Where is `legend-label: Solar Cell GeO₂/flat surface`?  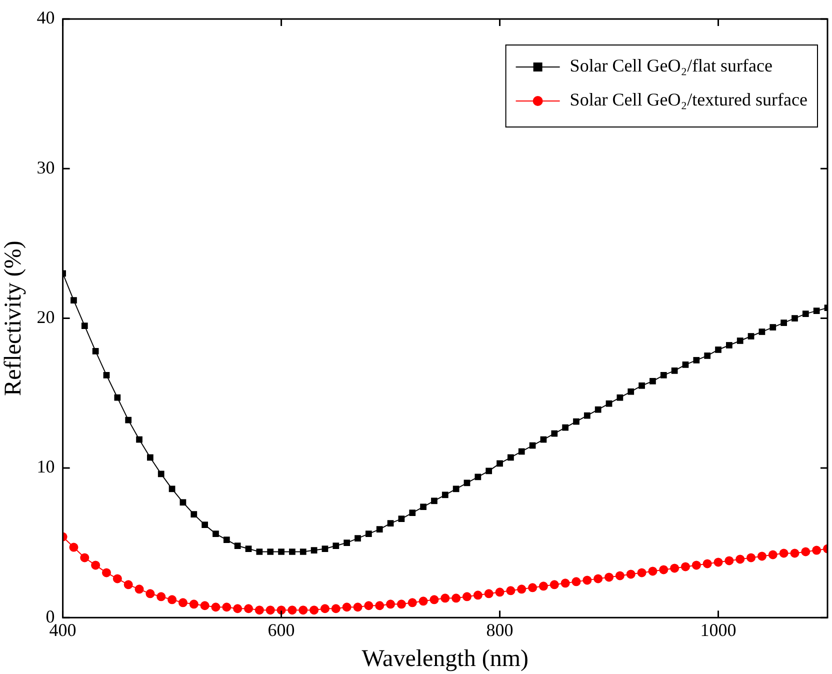
legend-label: Solar Cell GeO₂/flat surface is located at coordinates (671, 66).